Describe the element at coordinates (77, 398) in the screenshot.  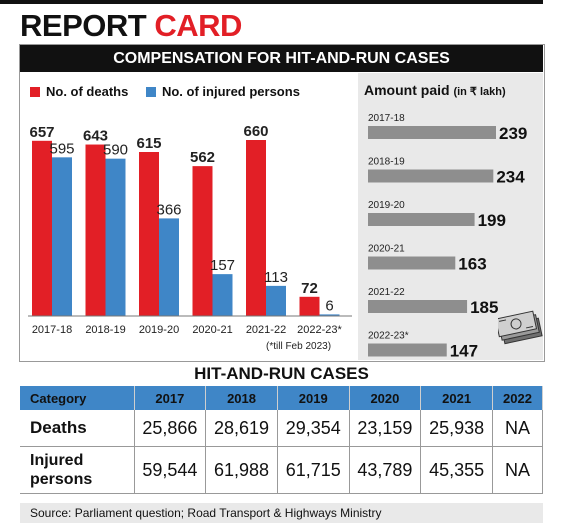
I see `header-category: Category` at that location.